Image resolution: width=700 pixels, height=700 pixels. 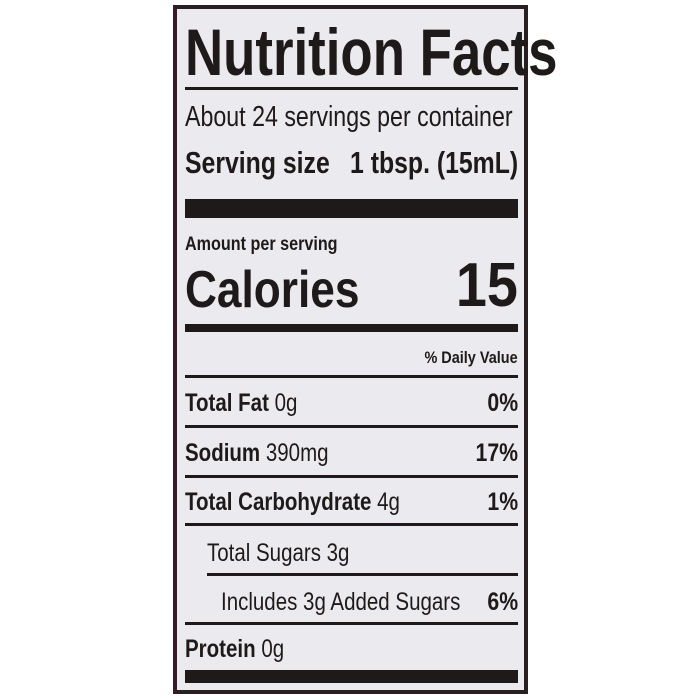 I want to click on nutrient-row-sodium: Sodium 390mg, so click(x=257, y=453).